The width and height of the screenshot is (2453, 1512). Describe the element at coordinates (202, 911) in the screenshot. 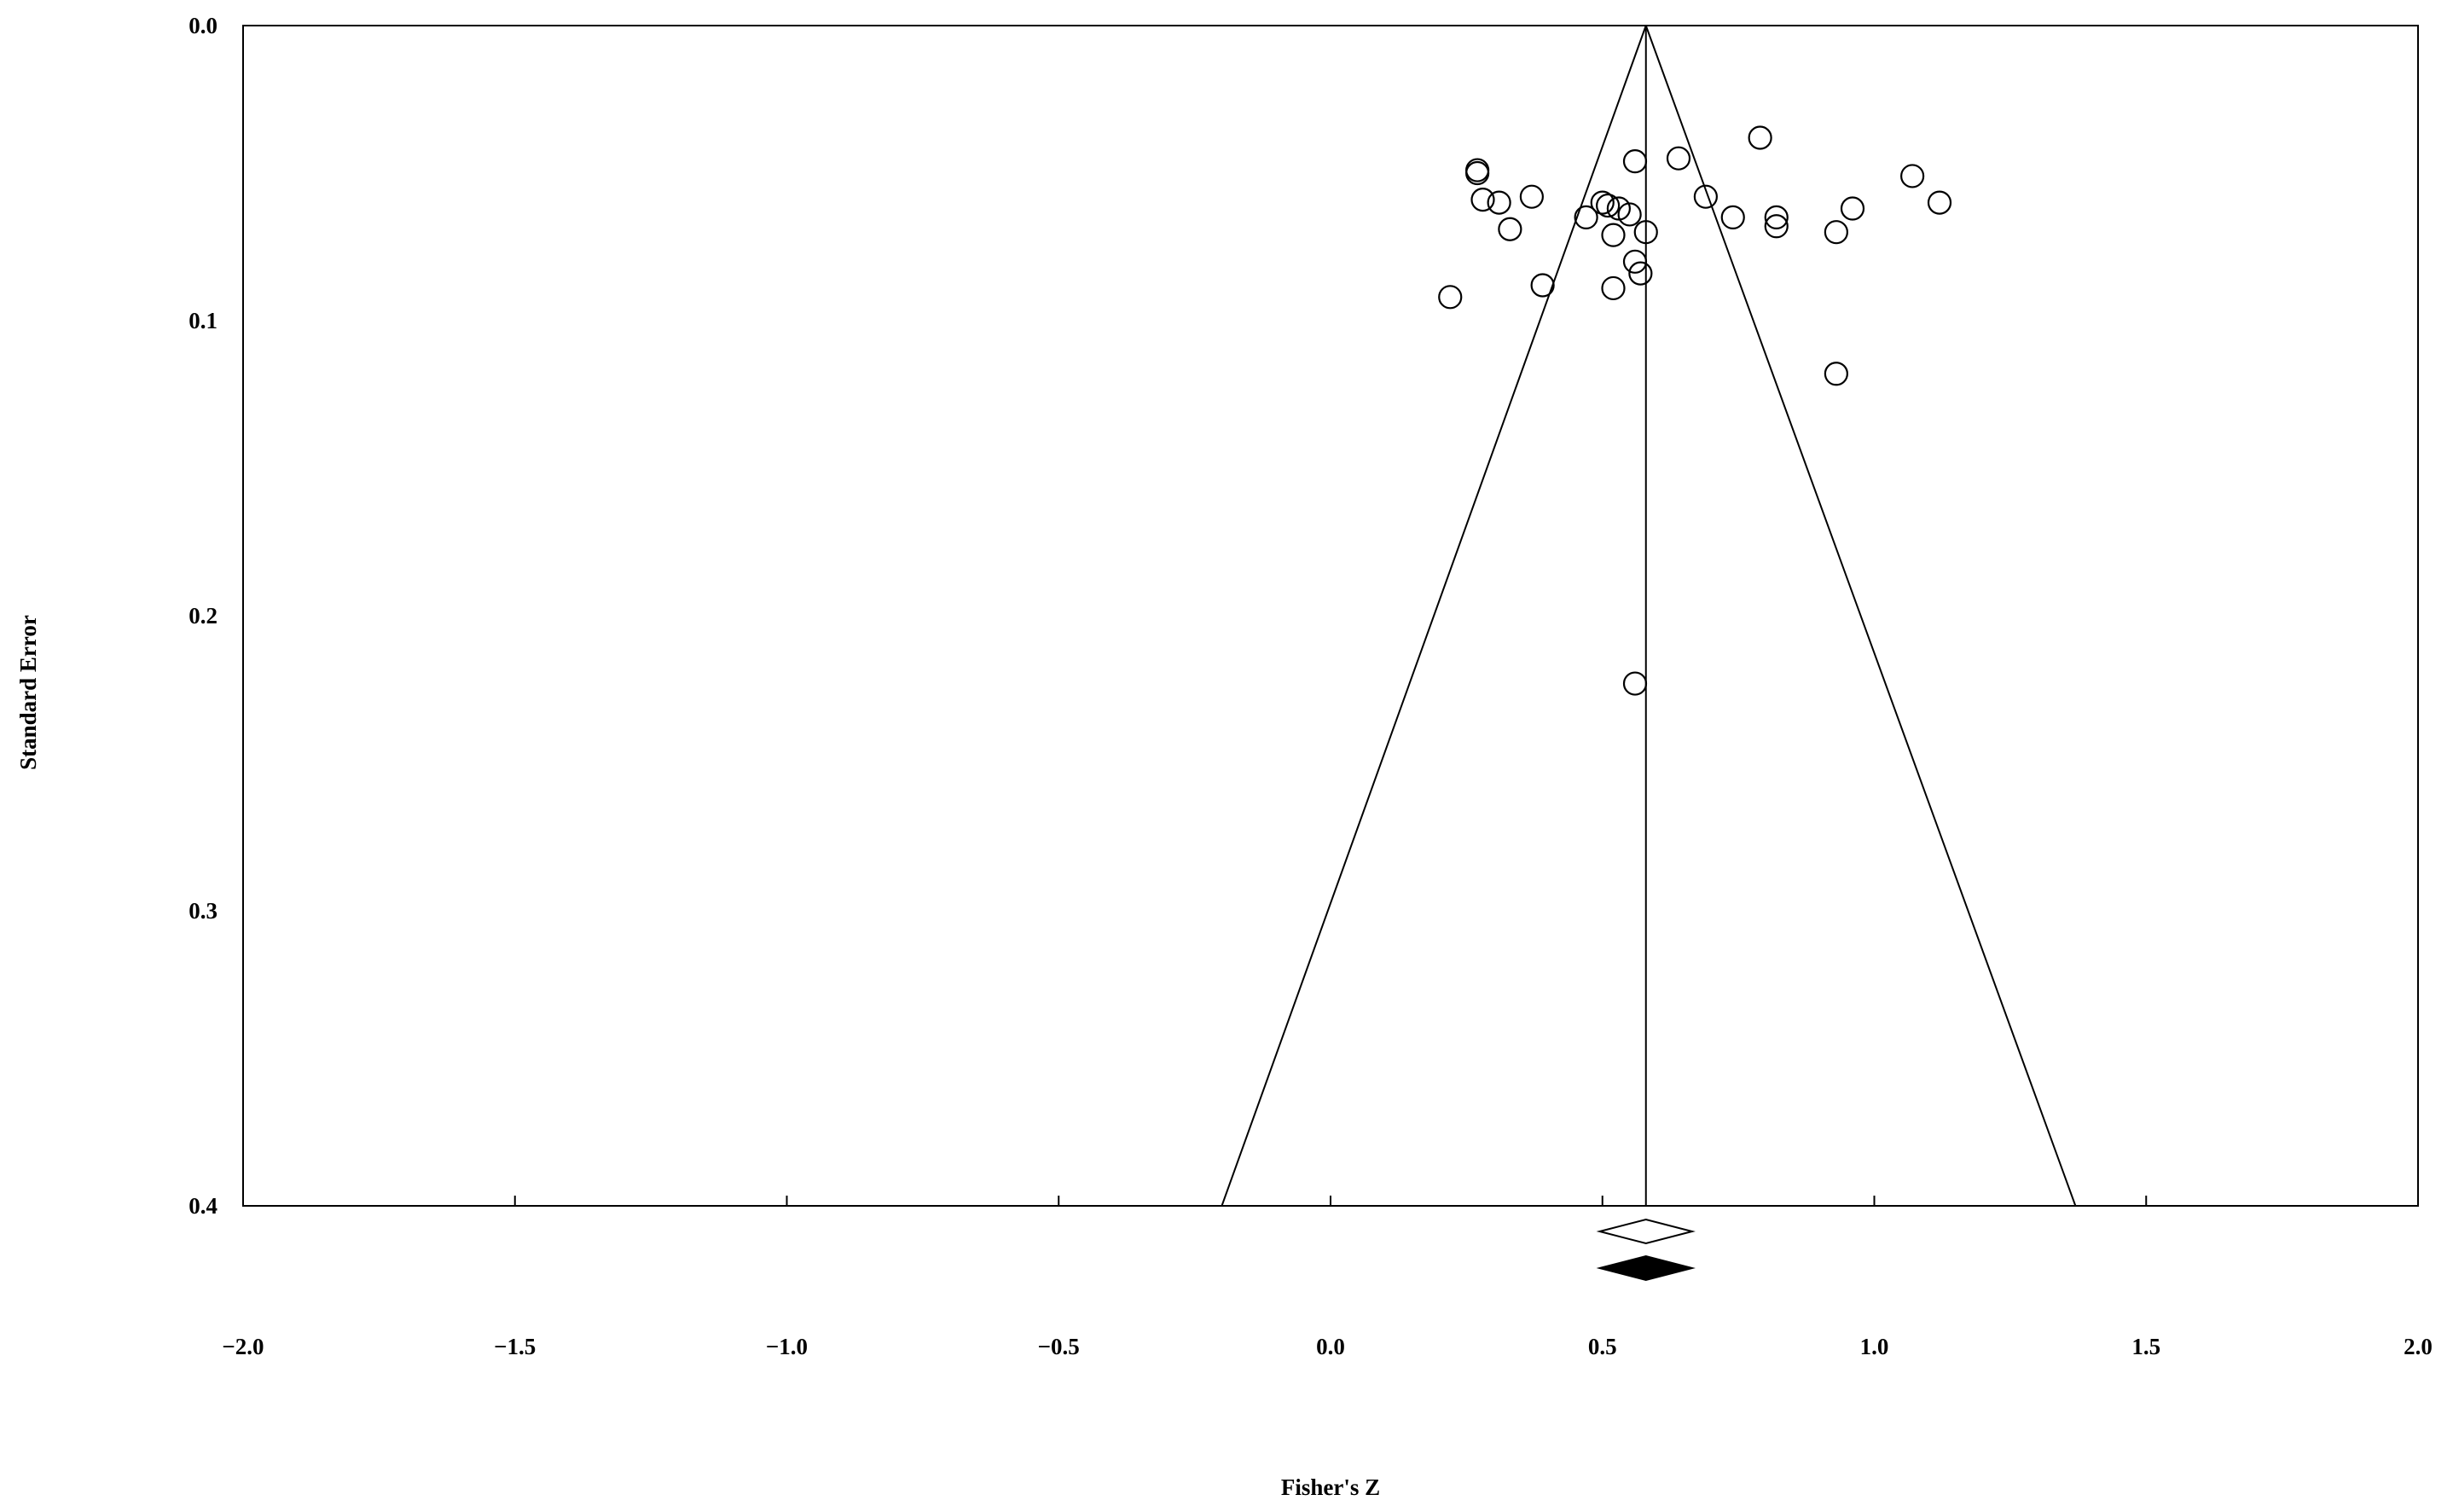

I see `y-tick-label: 0.3` at that location.